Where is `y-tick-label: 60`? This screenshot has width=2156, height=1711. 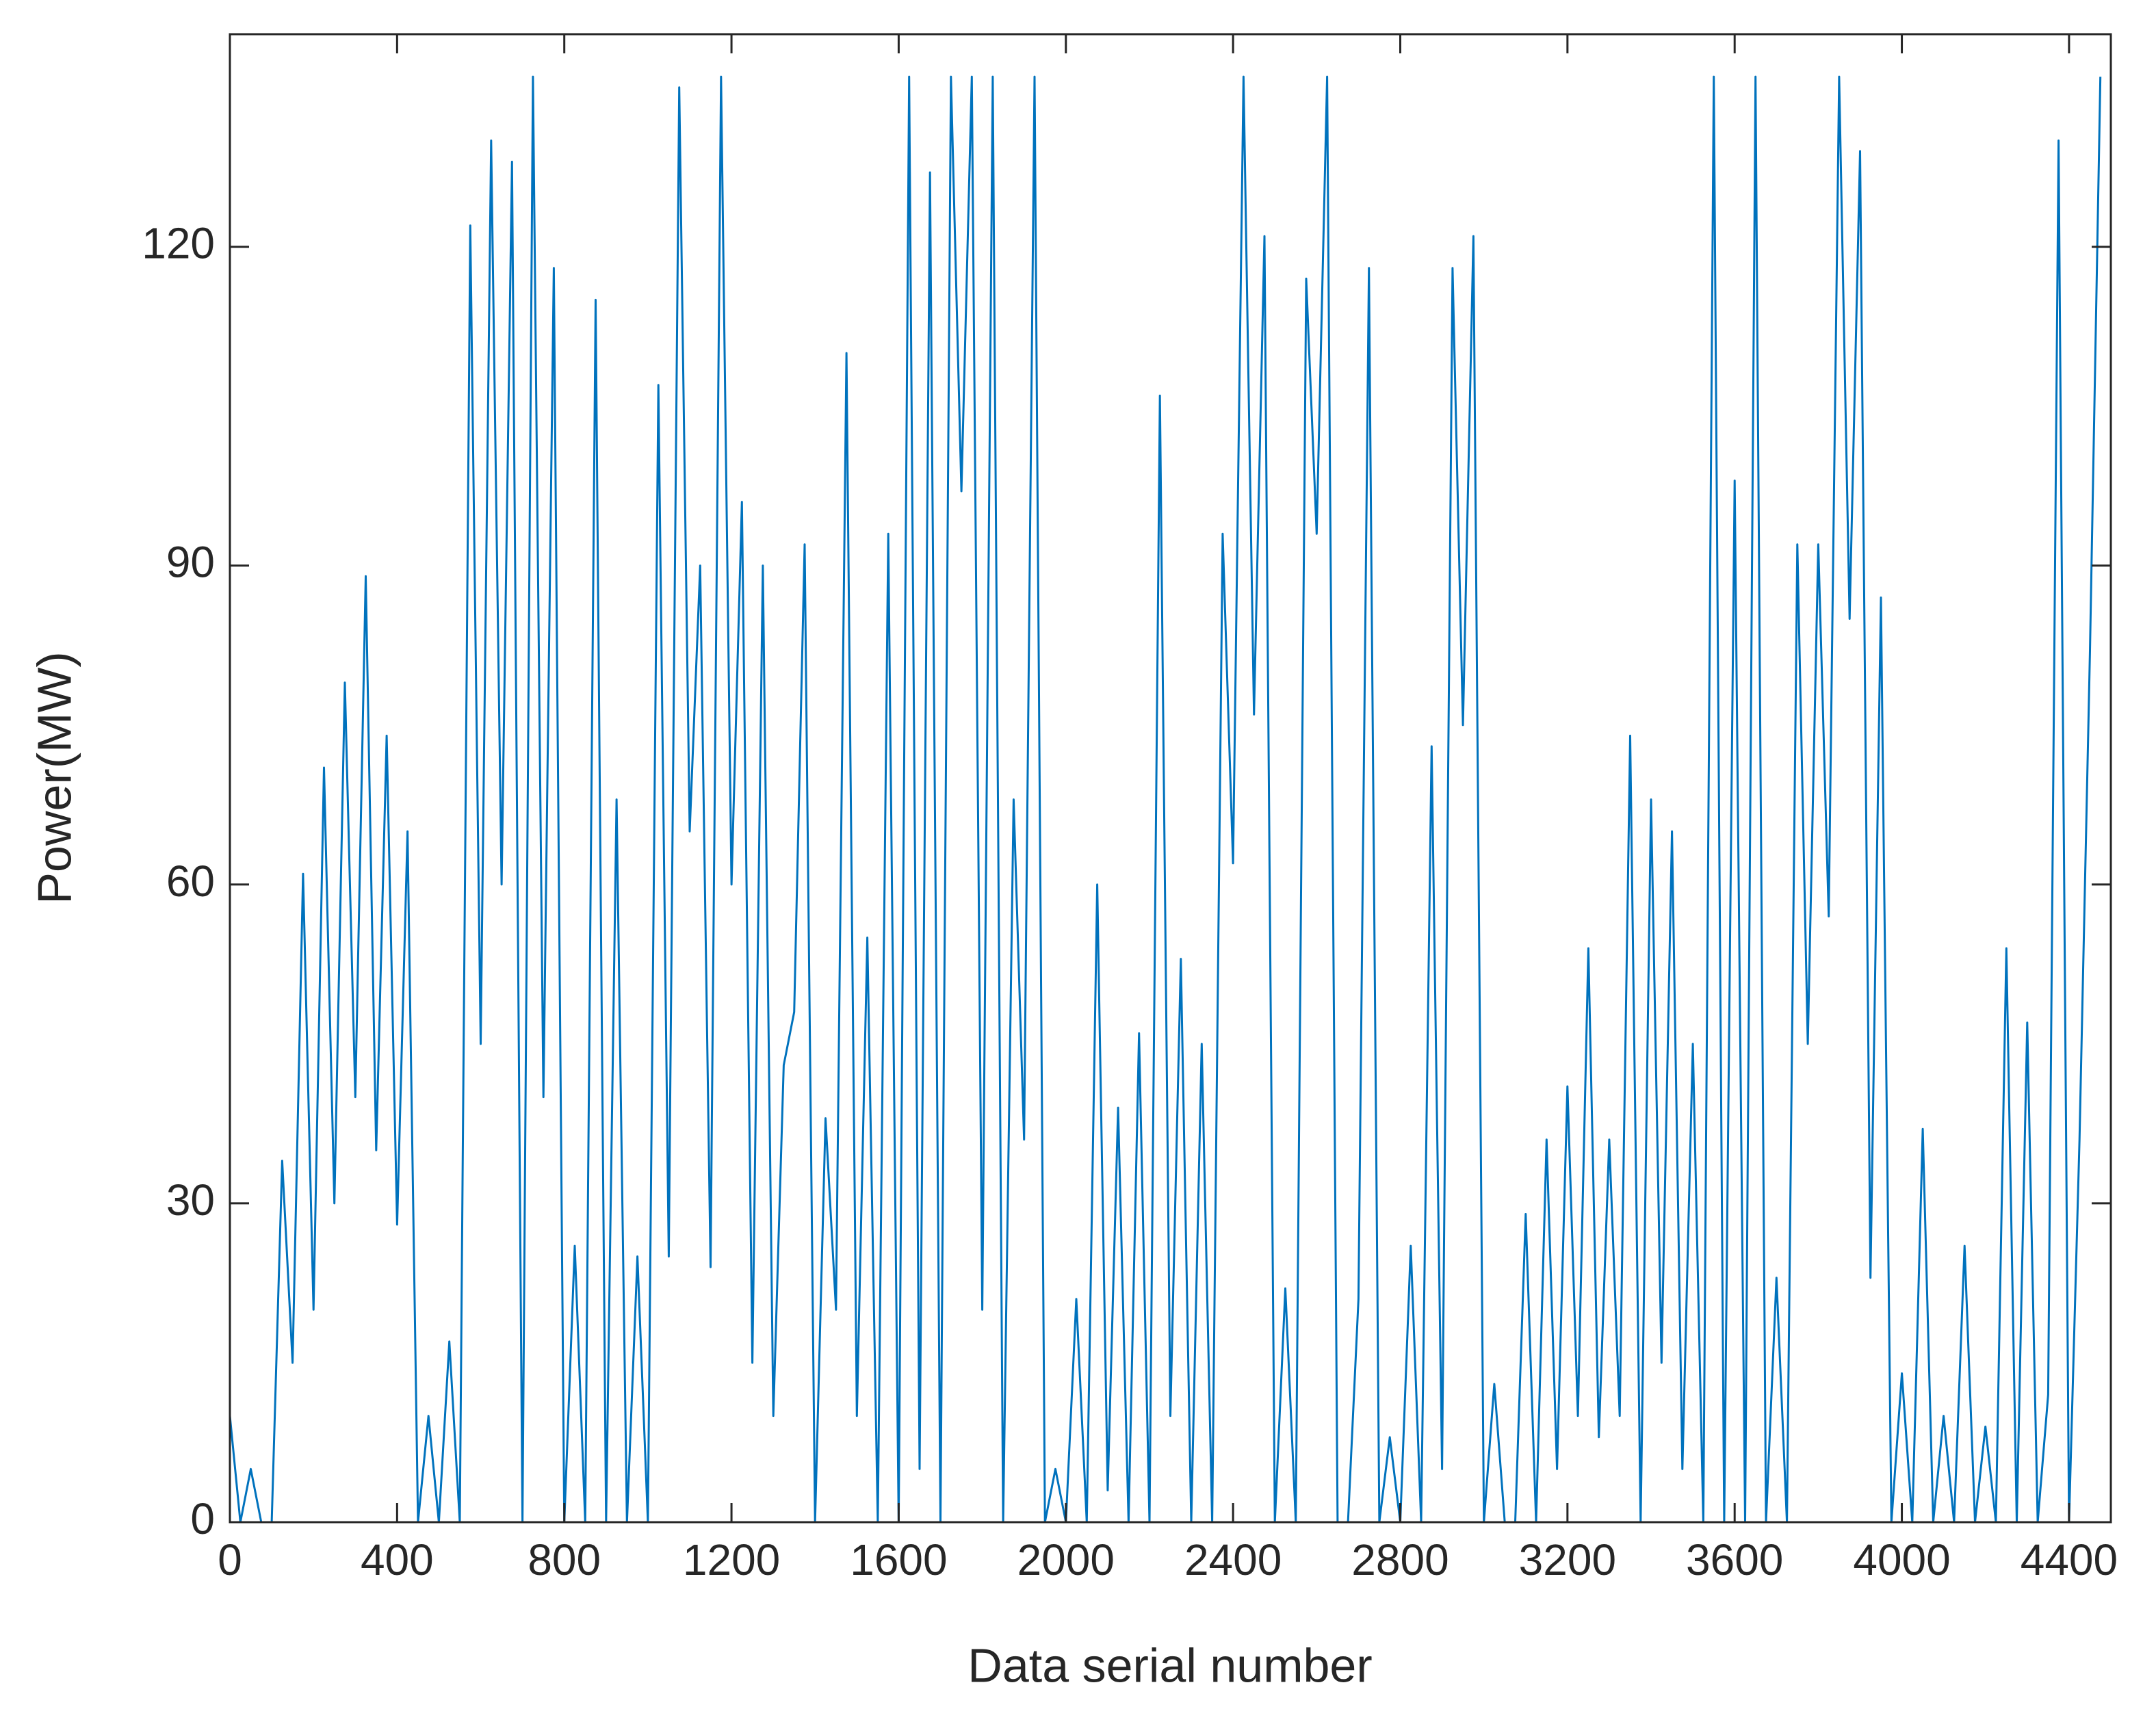 y-tick-label: 60 is located at coordinates (190, 881).